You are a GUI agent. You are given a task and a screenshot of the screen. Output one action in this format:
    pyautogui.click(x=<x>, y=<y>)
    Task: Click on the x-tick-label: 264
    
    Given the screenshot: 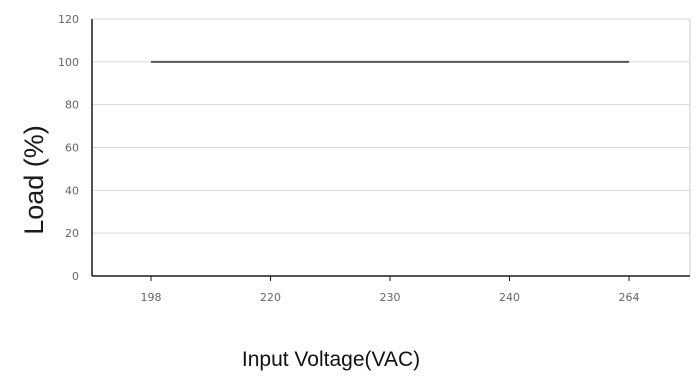 What is the action you would take?
    pyautogui.click(x=629, y=297)
    